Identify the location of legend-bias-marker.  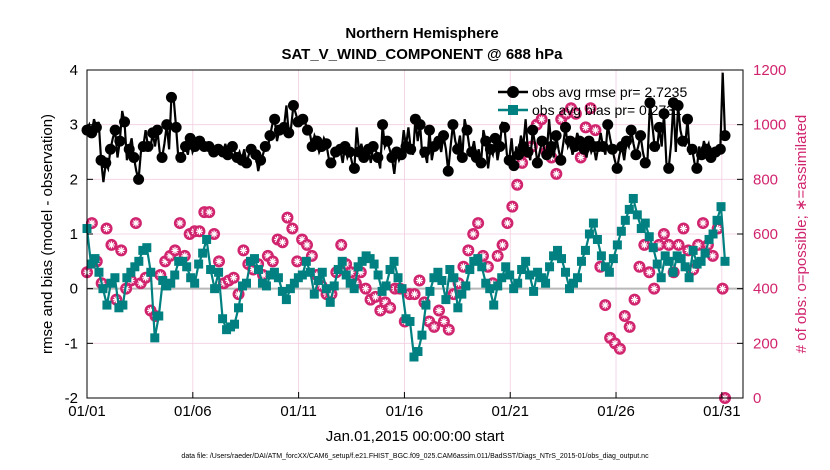
(513, 110).